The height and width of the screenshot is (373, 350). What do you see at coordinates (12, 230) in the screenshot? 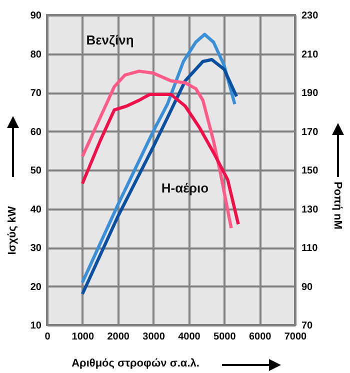
I see `y-axis-title: Ισχύς kW` at bounding box center [12, 230].